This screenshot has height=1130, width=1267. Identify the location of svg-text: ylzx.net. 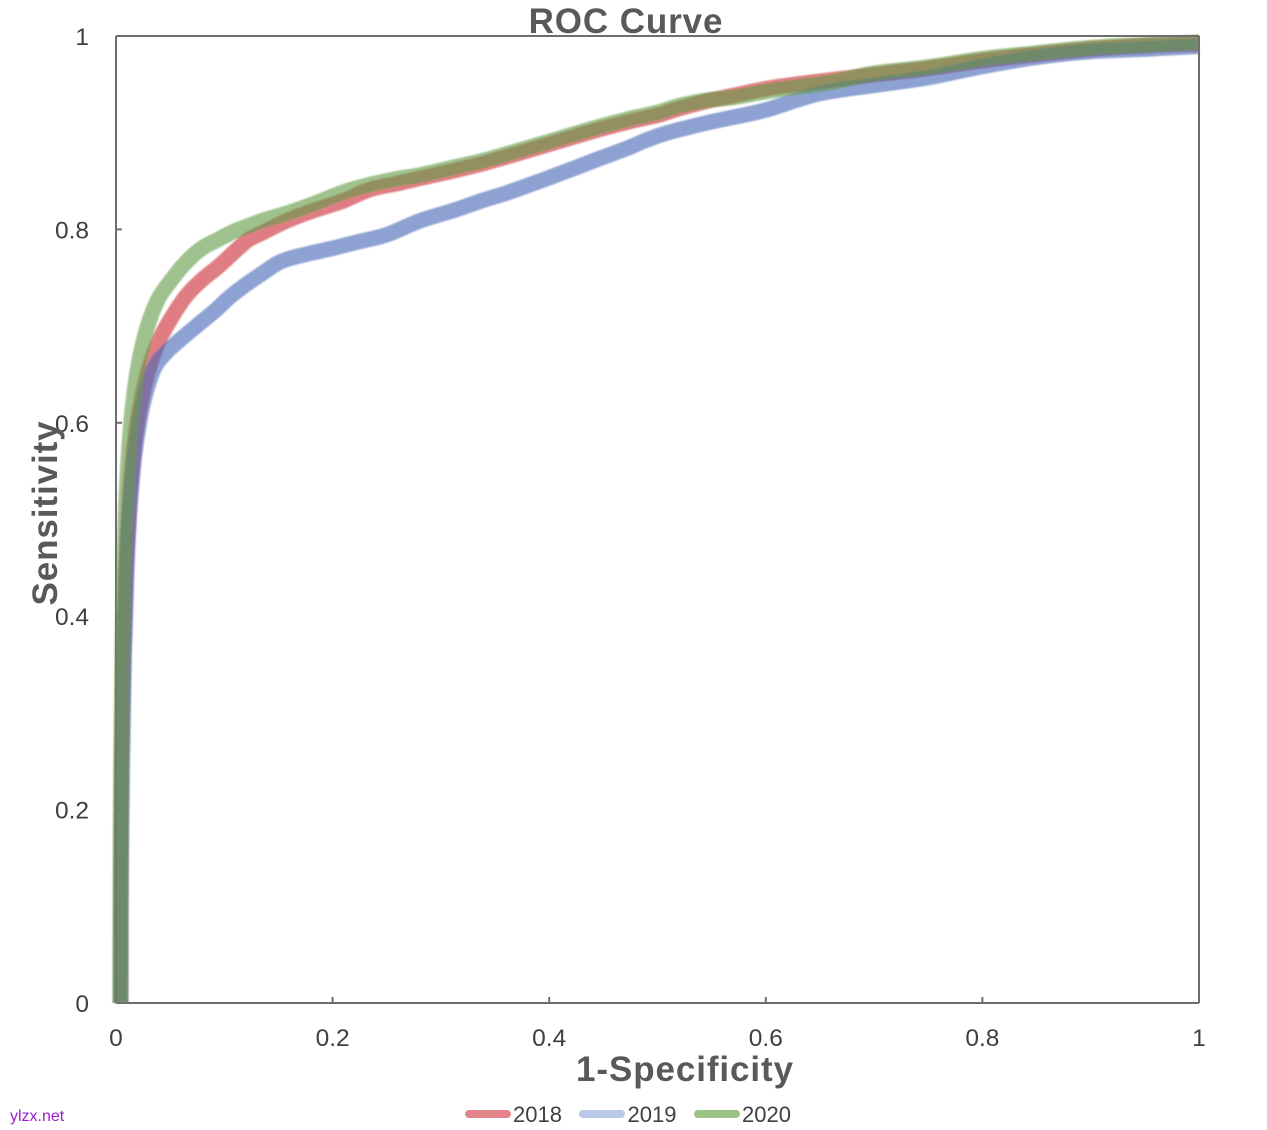
(37, 1116).